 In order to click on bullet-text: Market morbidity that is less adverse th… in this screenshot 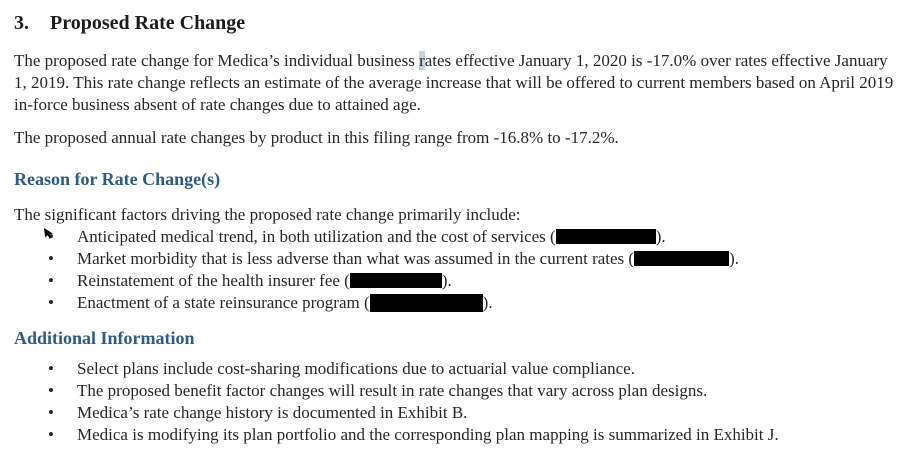, I will do `click(408, 258)`.